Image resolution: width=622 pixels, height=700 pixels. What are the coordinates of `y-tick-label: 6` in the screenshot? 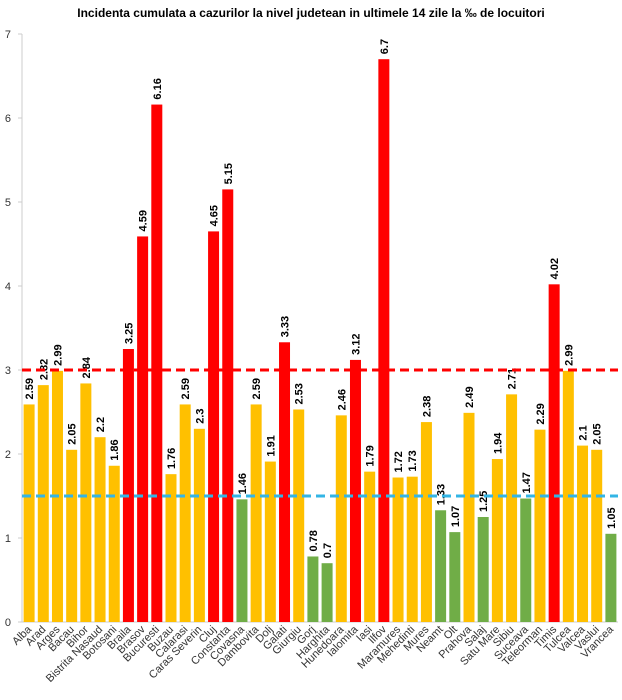 It's located at (8, 119).